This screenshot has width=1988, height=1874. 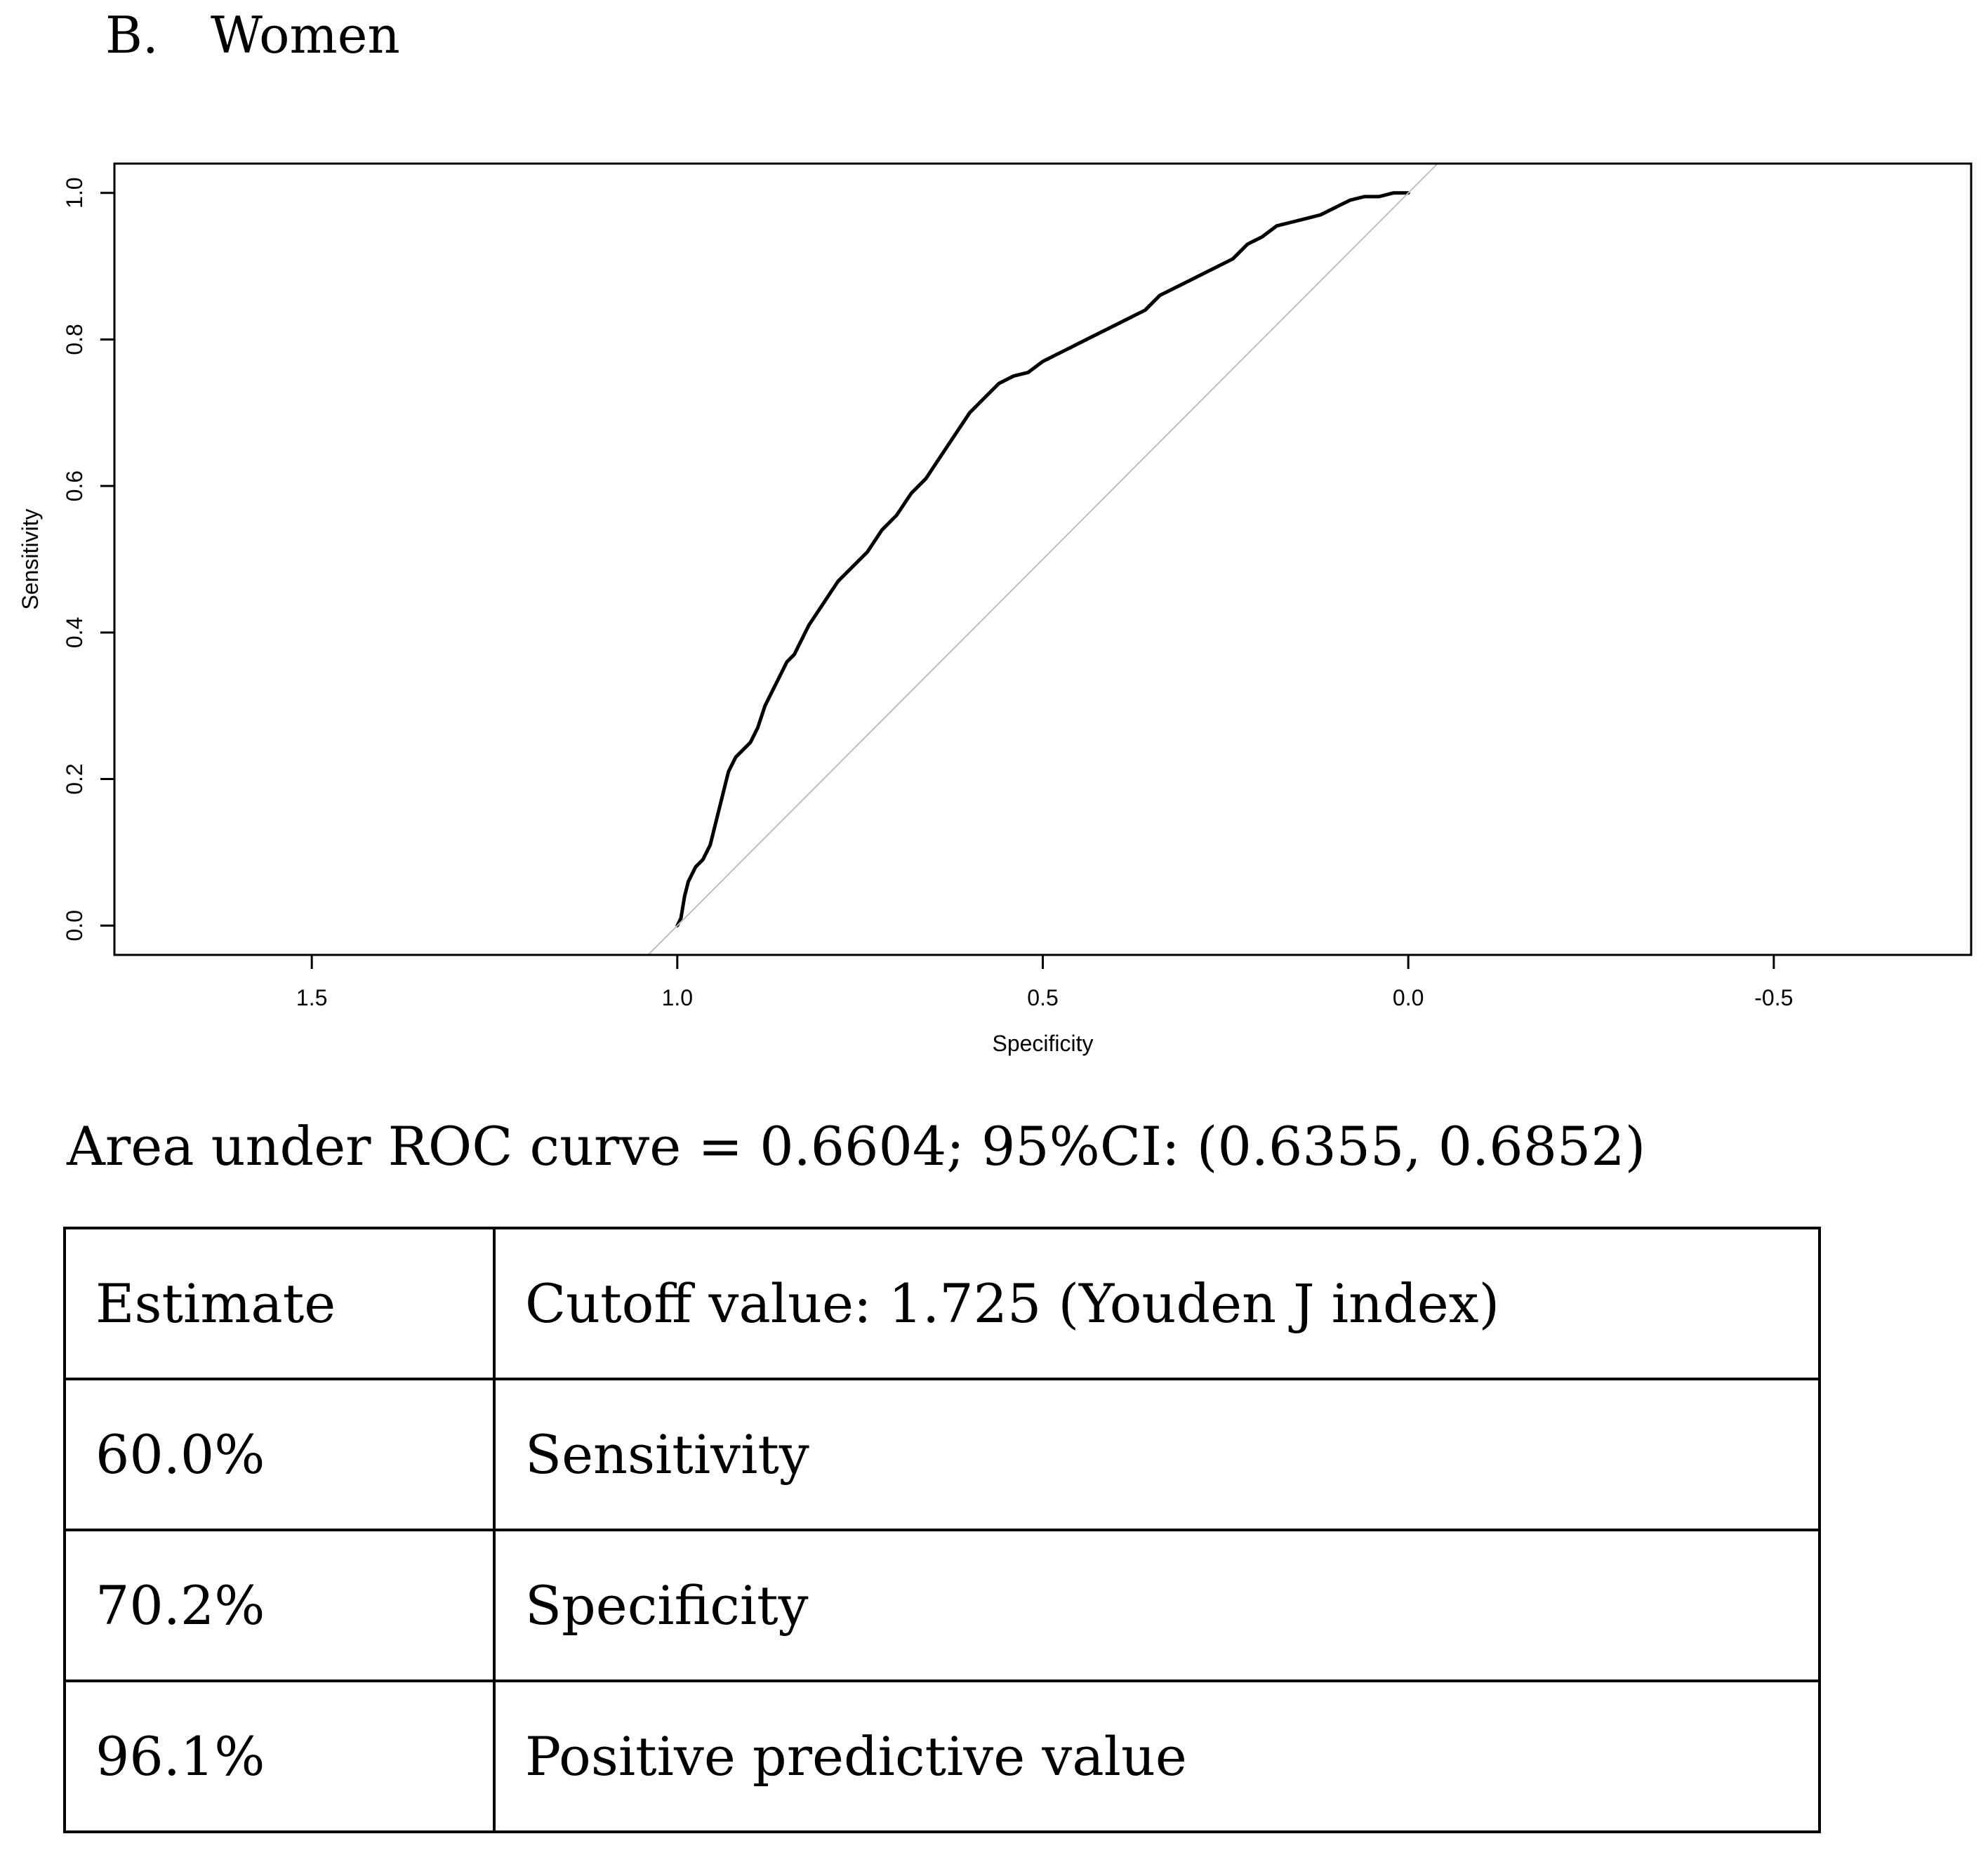 I want to click on table-row: 60.0% Sensitivity, so click(x=942, y=1454).